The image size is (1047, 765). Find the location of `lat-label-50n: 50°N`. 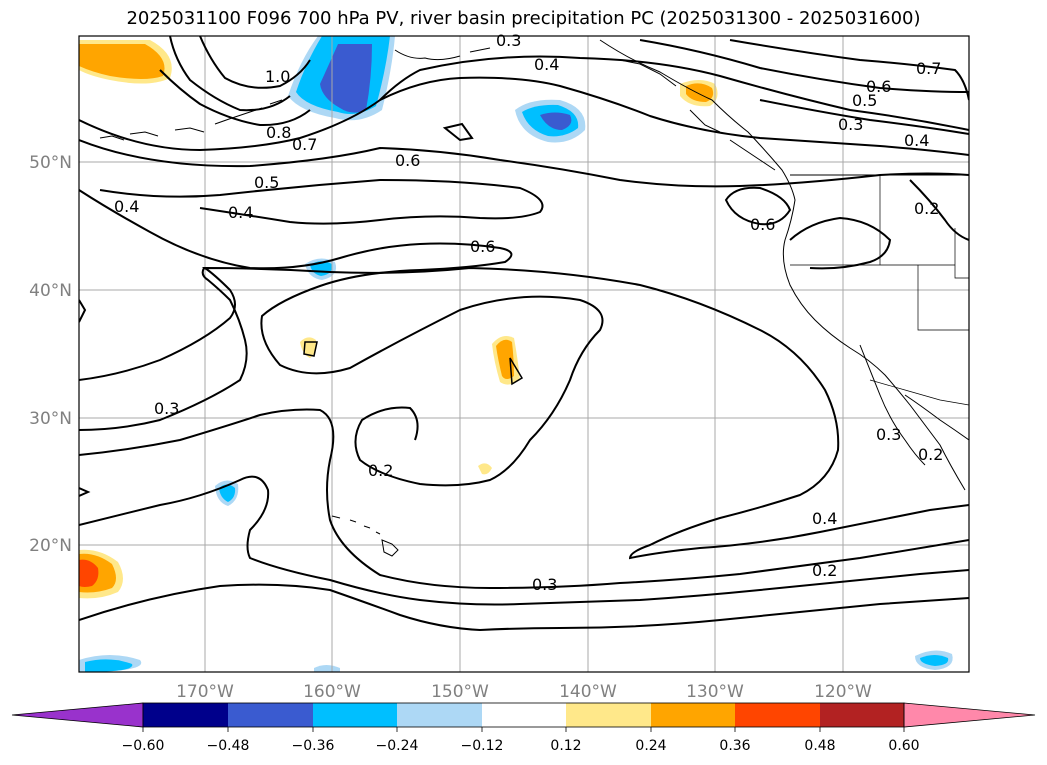

lat-label-50n: 50°N is located at coordinates (50, 163).